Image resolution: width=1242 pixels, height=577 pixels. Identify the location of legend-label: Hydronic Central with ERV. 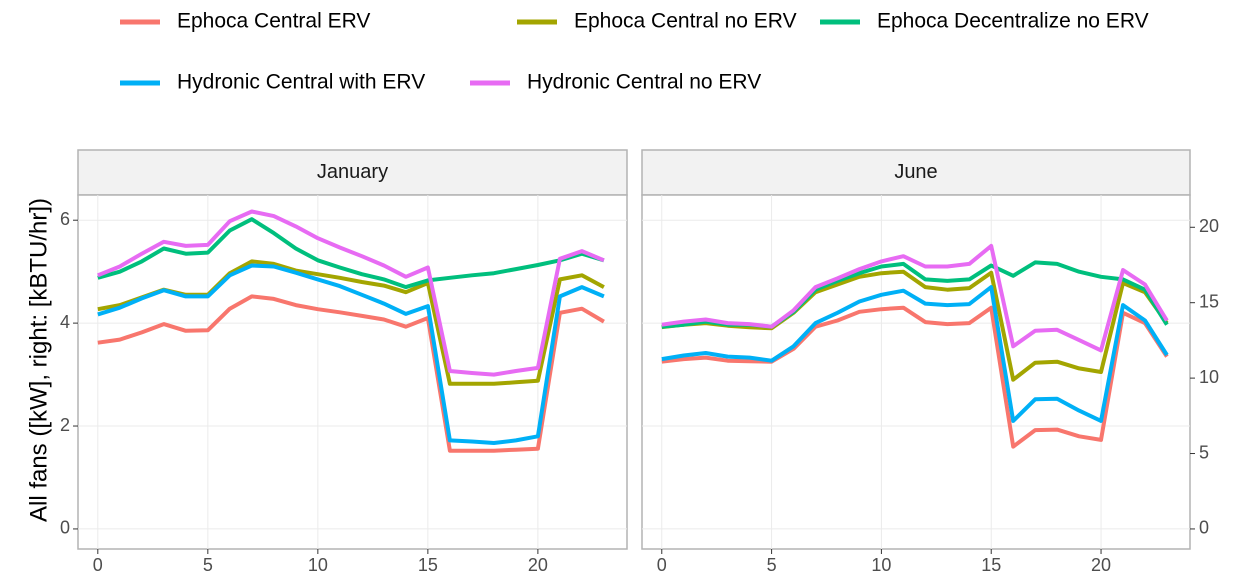
(301, 82).